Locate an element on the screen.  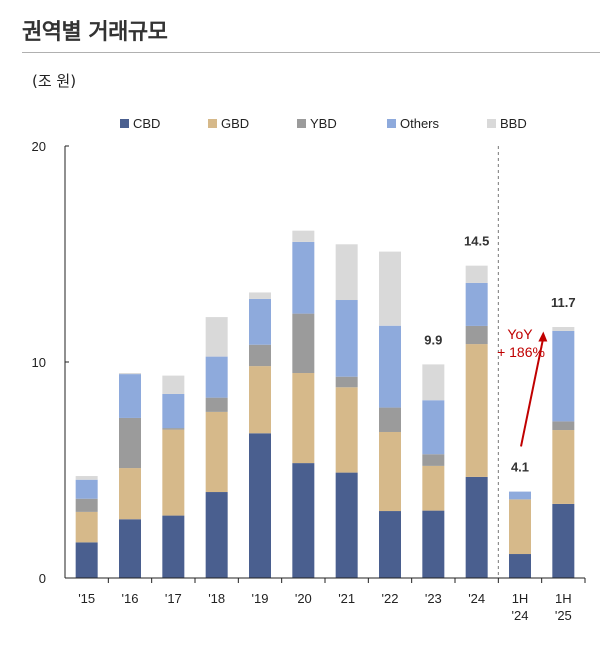
x-tick-label: '15 is located at coordinates (86, 598).